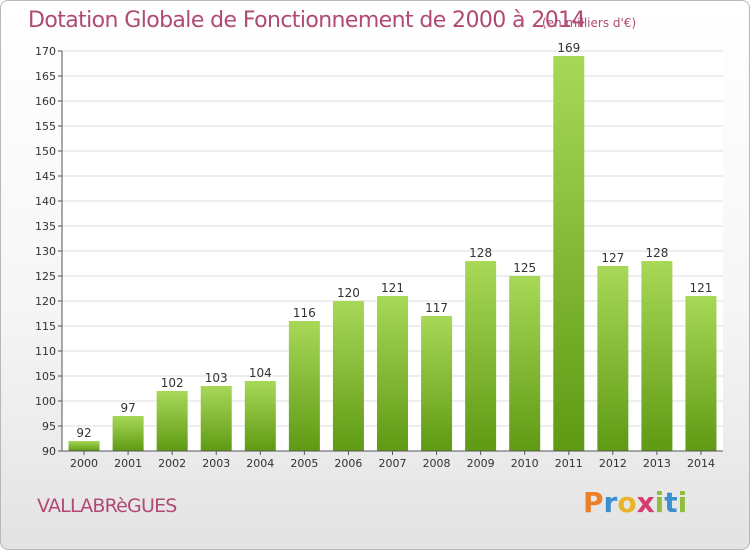 The height and width of the screenshot is (550, 750). What do you see at coordinates (172, 421) in the screenshot?
I see `bar-2002` at bounding box center [172, 421].